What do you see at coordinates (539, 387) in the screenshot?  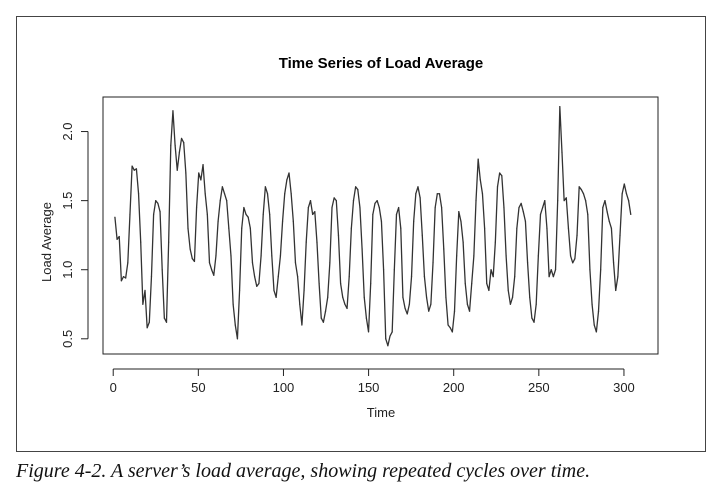 I see `x-tick-label: 250` at bounding box center [539, 387].